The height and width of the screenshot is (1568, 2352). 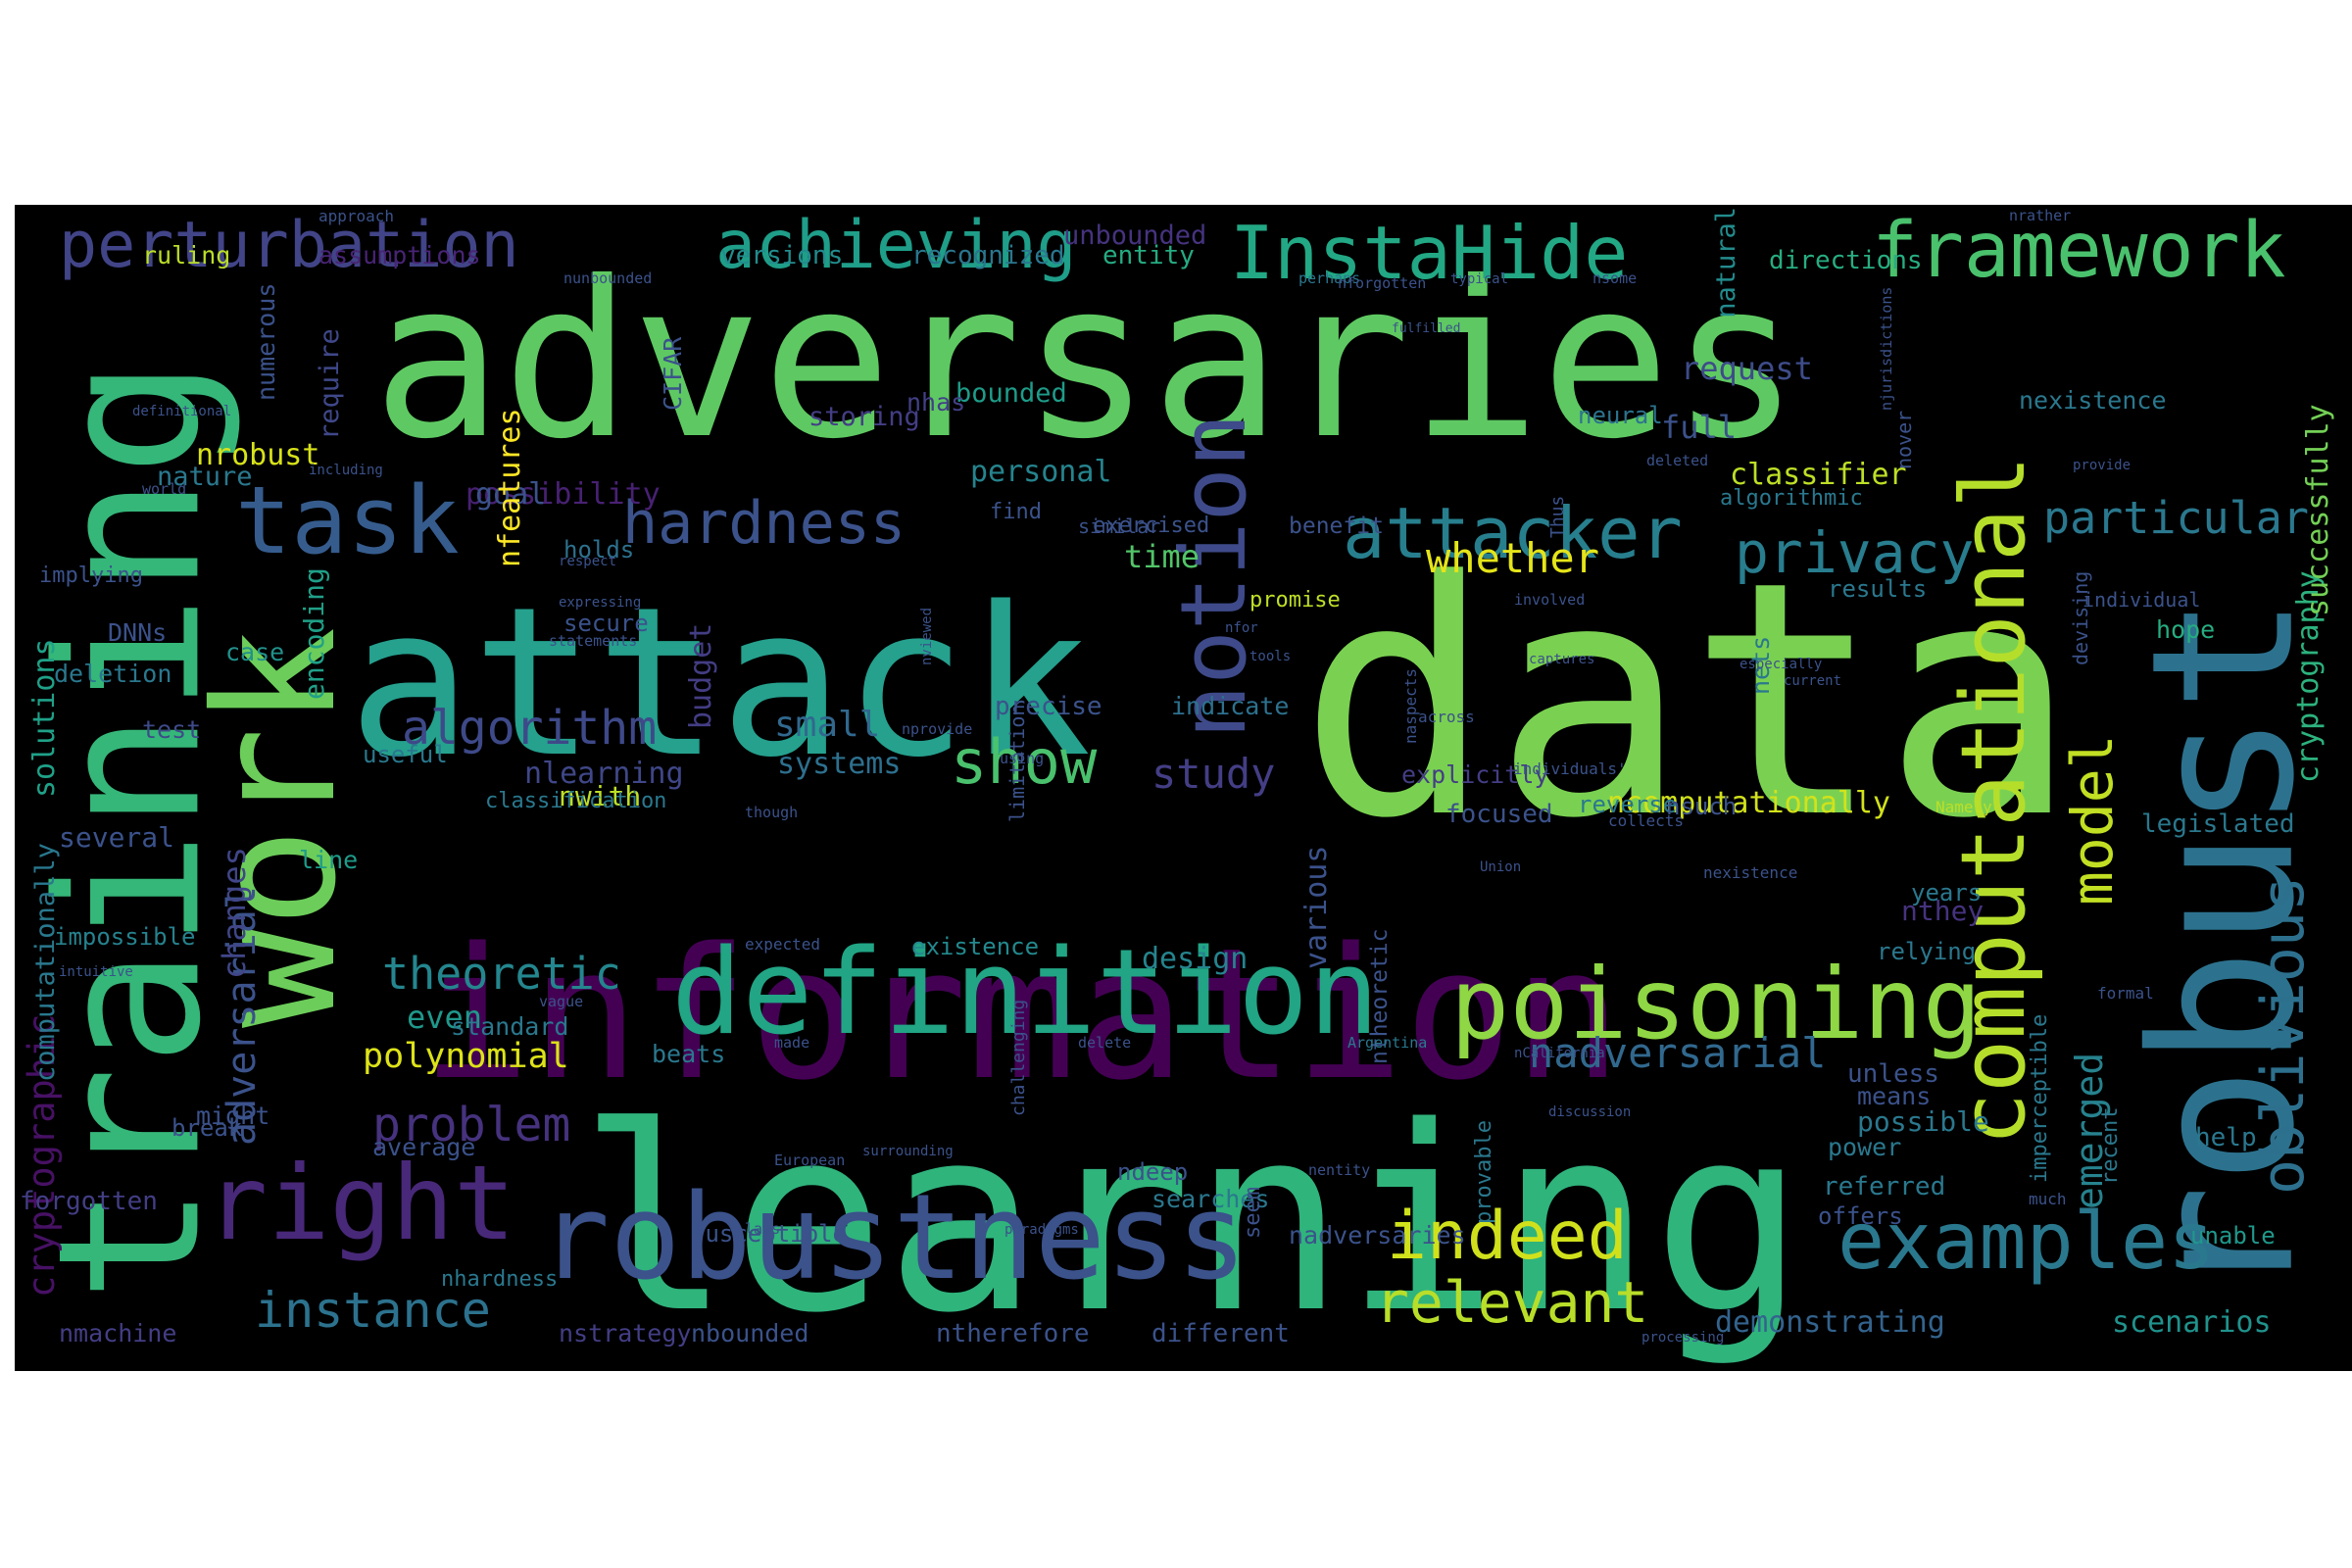 What do you see at coordinates (330, 384) in the screenshot?
I see `word-require: require` at bounding box center [330, 384].